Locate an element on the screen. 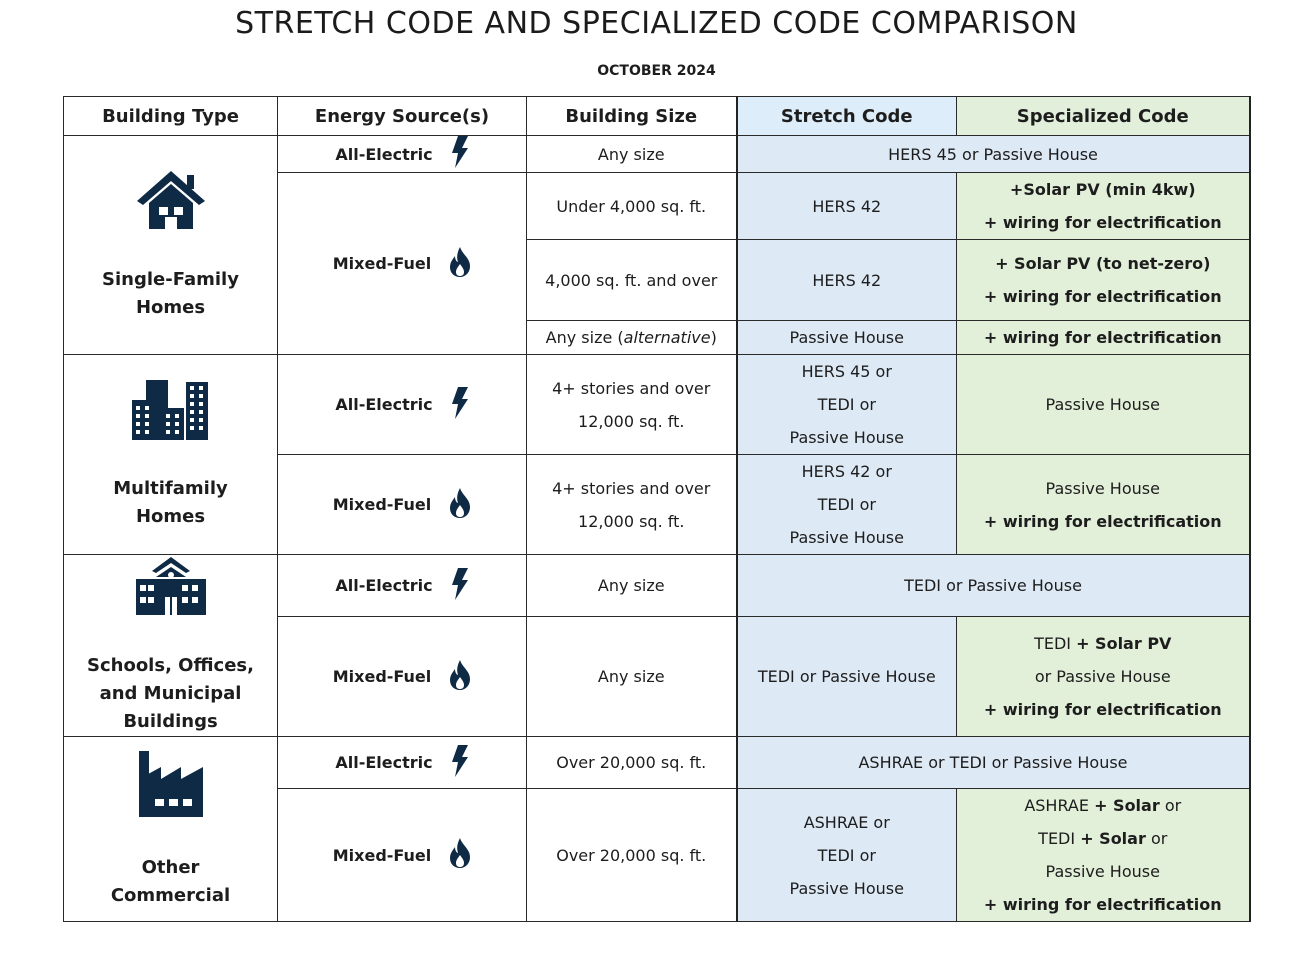 This screenshot has height=959, width=1313. text: Any size is located at coordinates (631, 586).